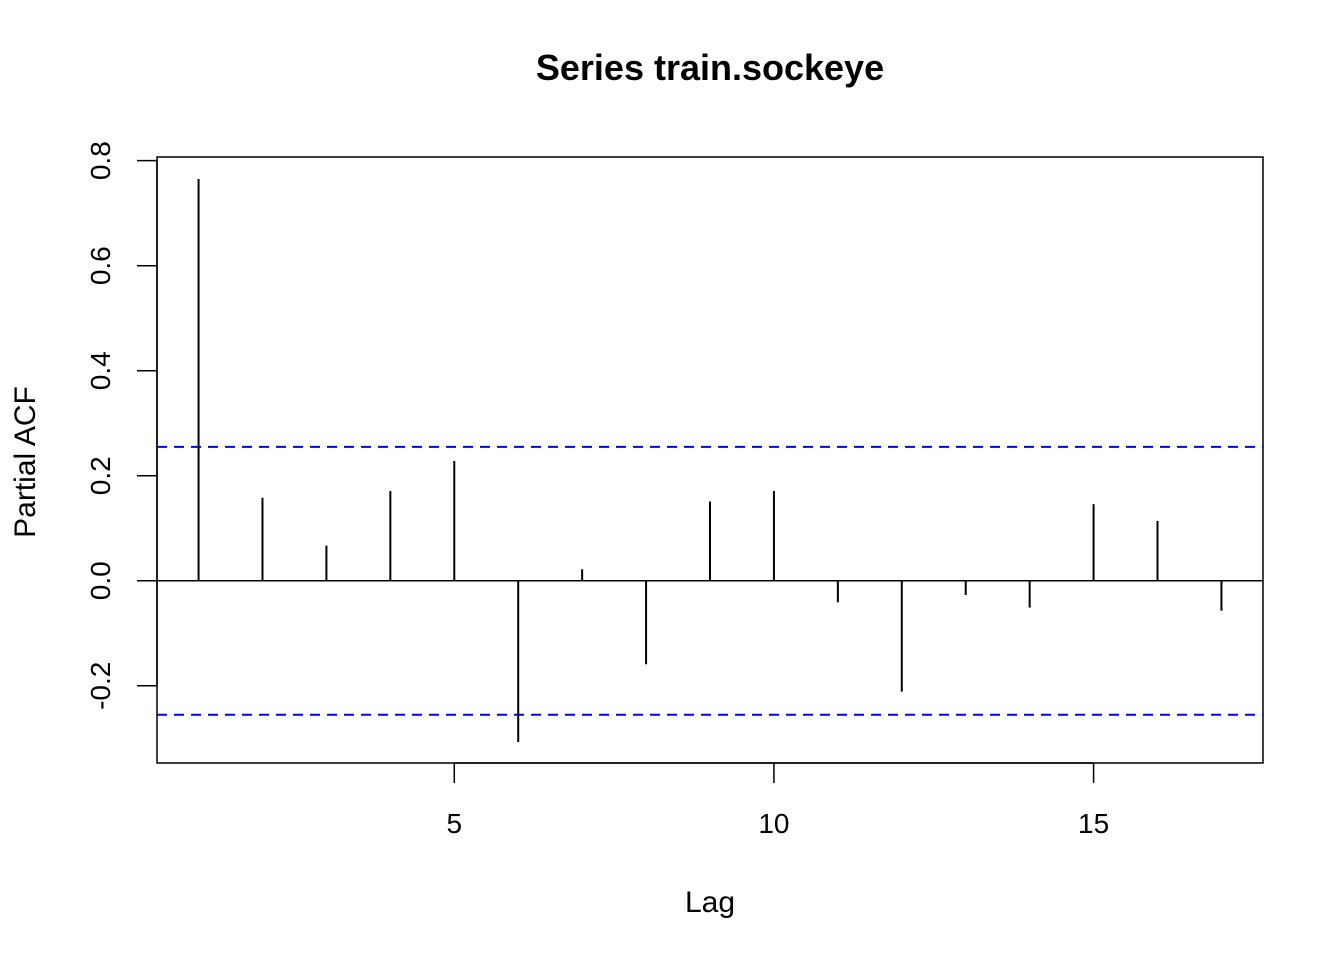 The width and height of the screenshot is (1344, 960). Describe the element at coordinates (25, 462) in the screenshot. I see `y-axis-title: Partial ACF` at that location.